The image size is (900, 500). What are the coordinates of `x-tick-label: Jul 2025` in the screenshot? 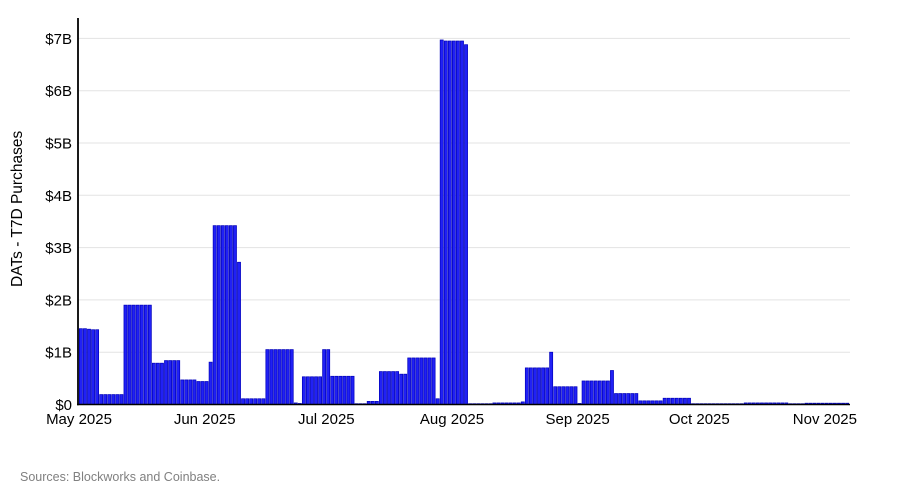 It's located at (326, 419).